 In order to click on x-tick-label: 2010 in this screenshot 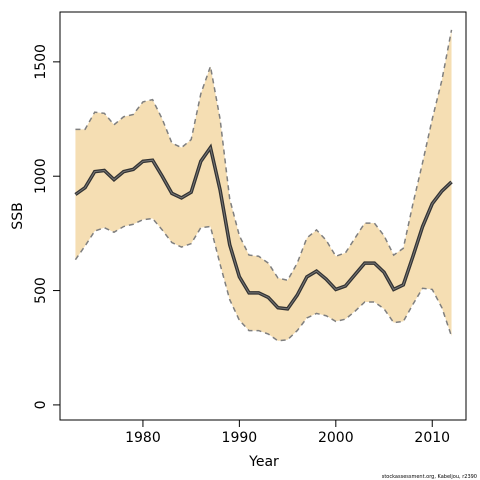, I will do `click(432, 438)`.